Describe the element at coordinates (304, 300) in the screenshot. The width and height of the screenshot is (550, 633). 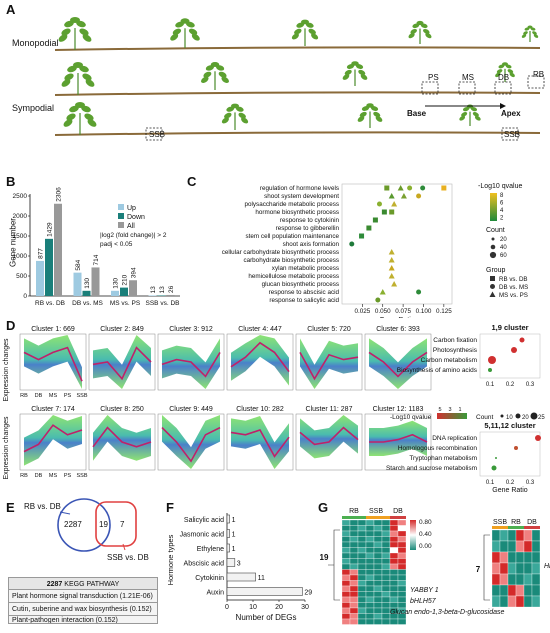
I see `c-term-label: response to salicylic acid` at that location.